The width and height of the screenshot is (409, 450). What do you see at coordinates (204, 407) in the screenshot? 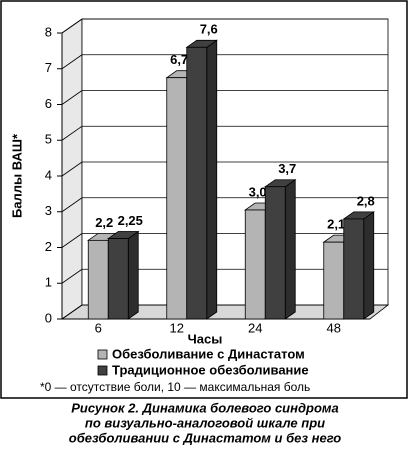
I see `caption-line: Рисунок 2. Динамика болевого синдрома` at bounding box center [204, 407].